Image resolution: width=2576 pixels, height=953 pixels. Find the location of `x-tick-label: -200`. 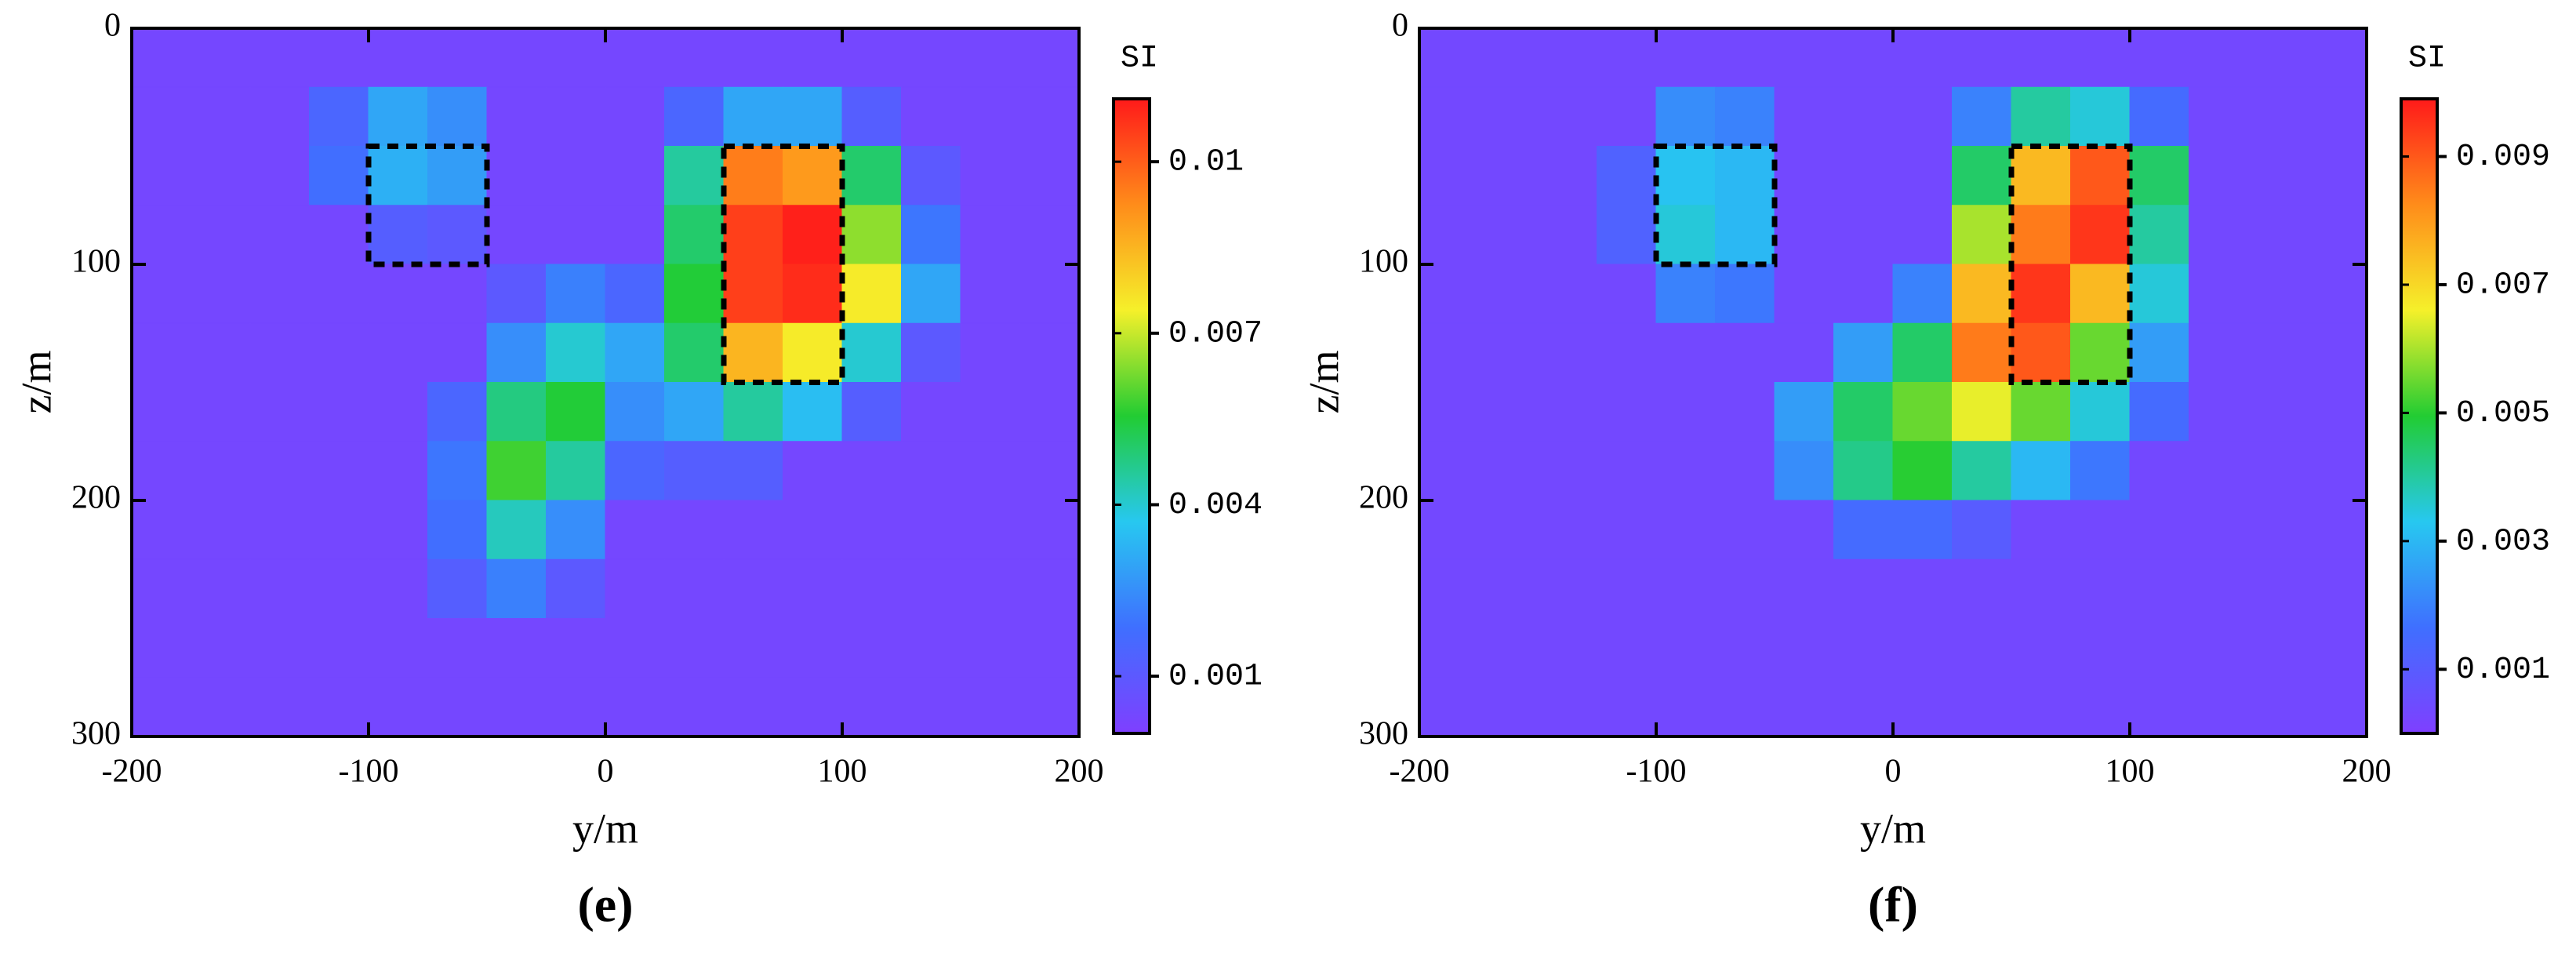

x-tick-label: -200 is located at coordinates (1420, 772).